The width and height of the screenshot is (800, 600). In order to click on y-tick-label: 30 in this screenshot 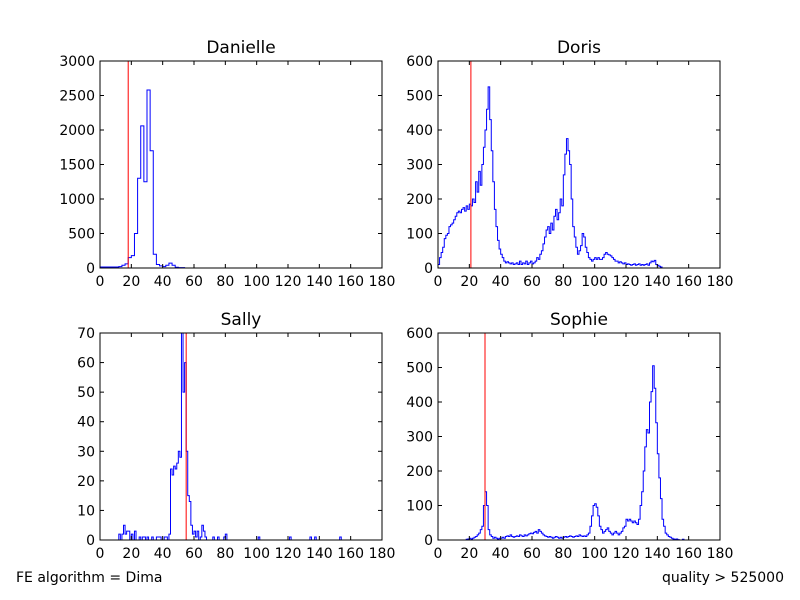, I will do `click(86, 452)`.